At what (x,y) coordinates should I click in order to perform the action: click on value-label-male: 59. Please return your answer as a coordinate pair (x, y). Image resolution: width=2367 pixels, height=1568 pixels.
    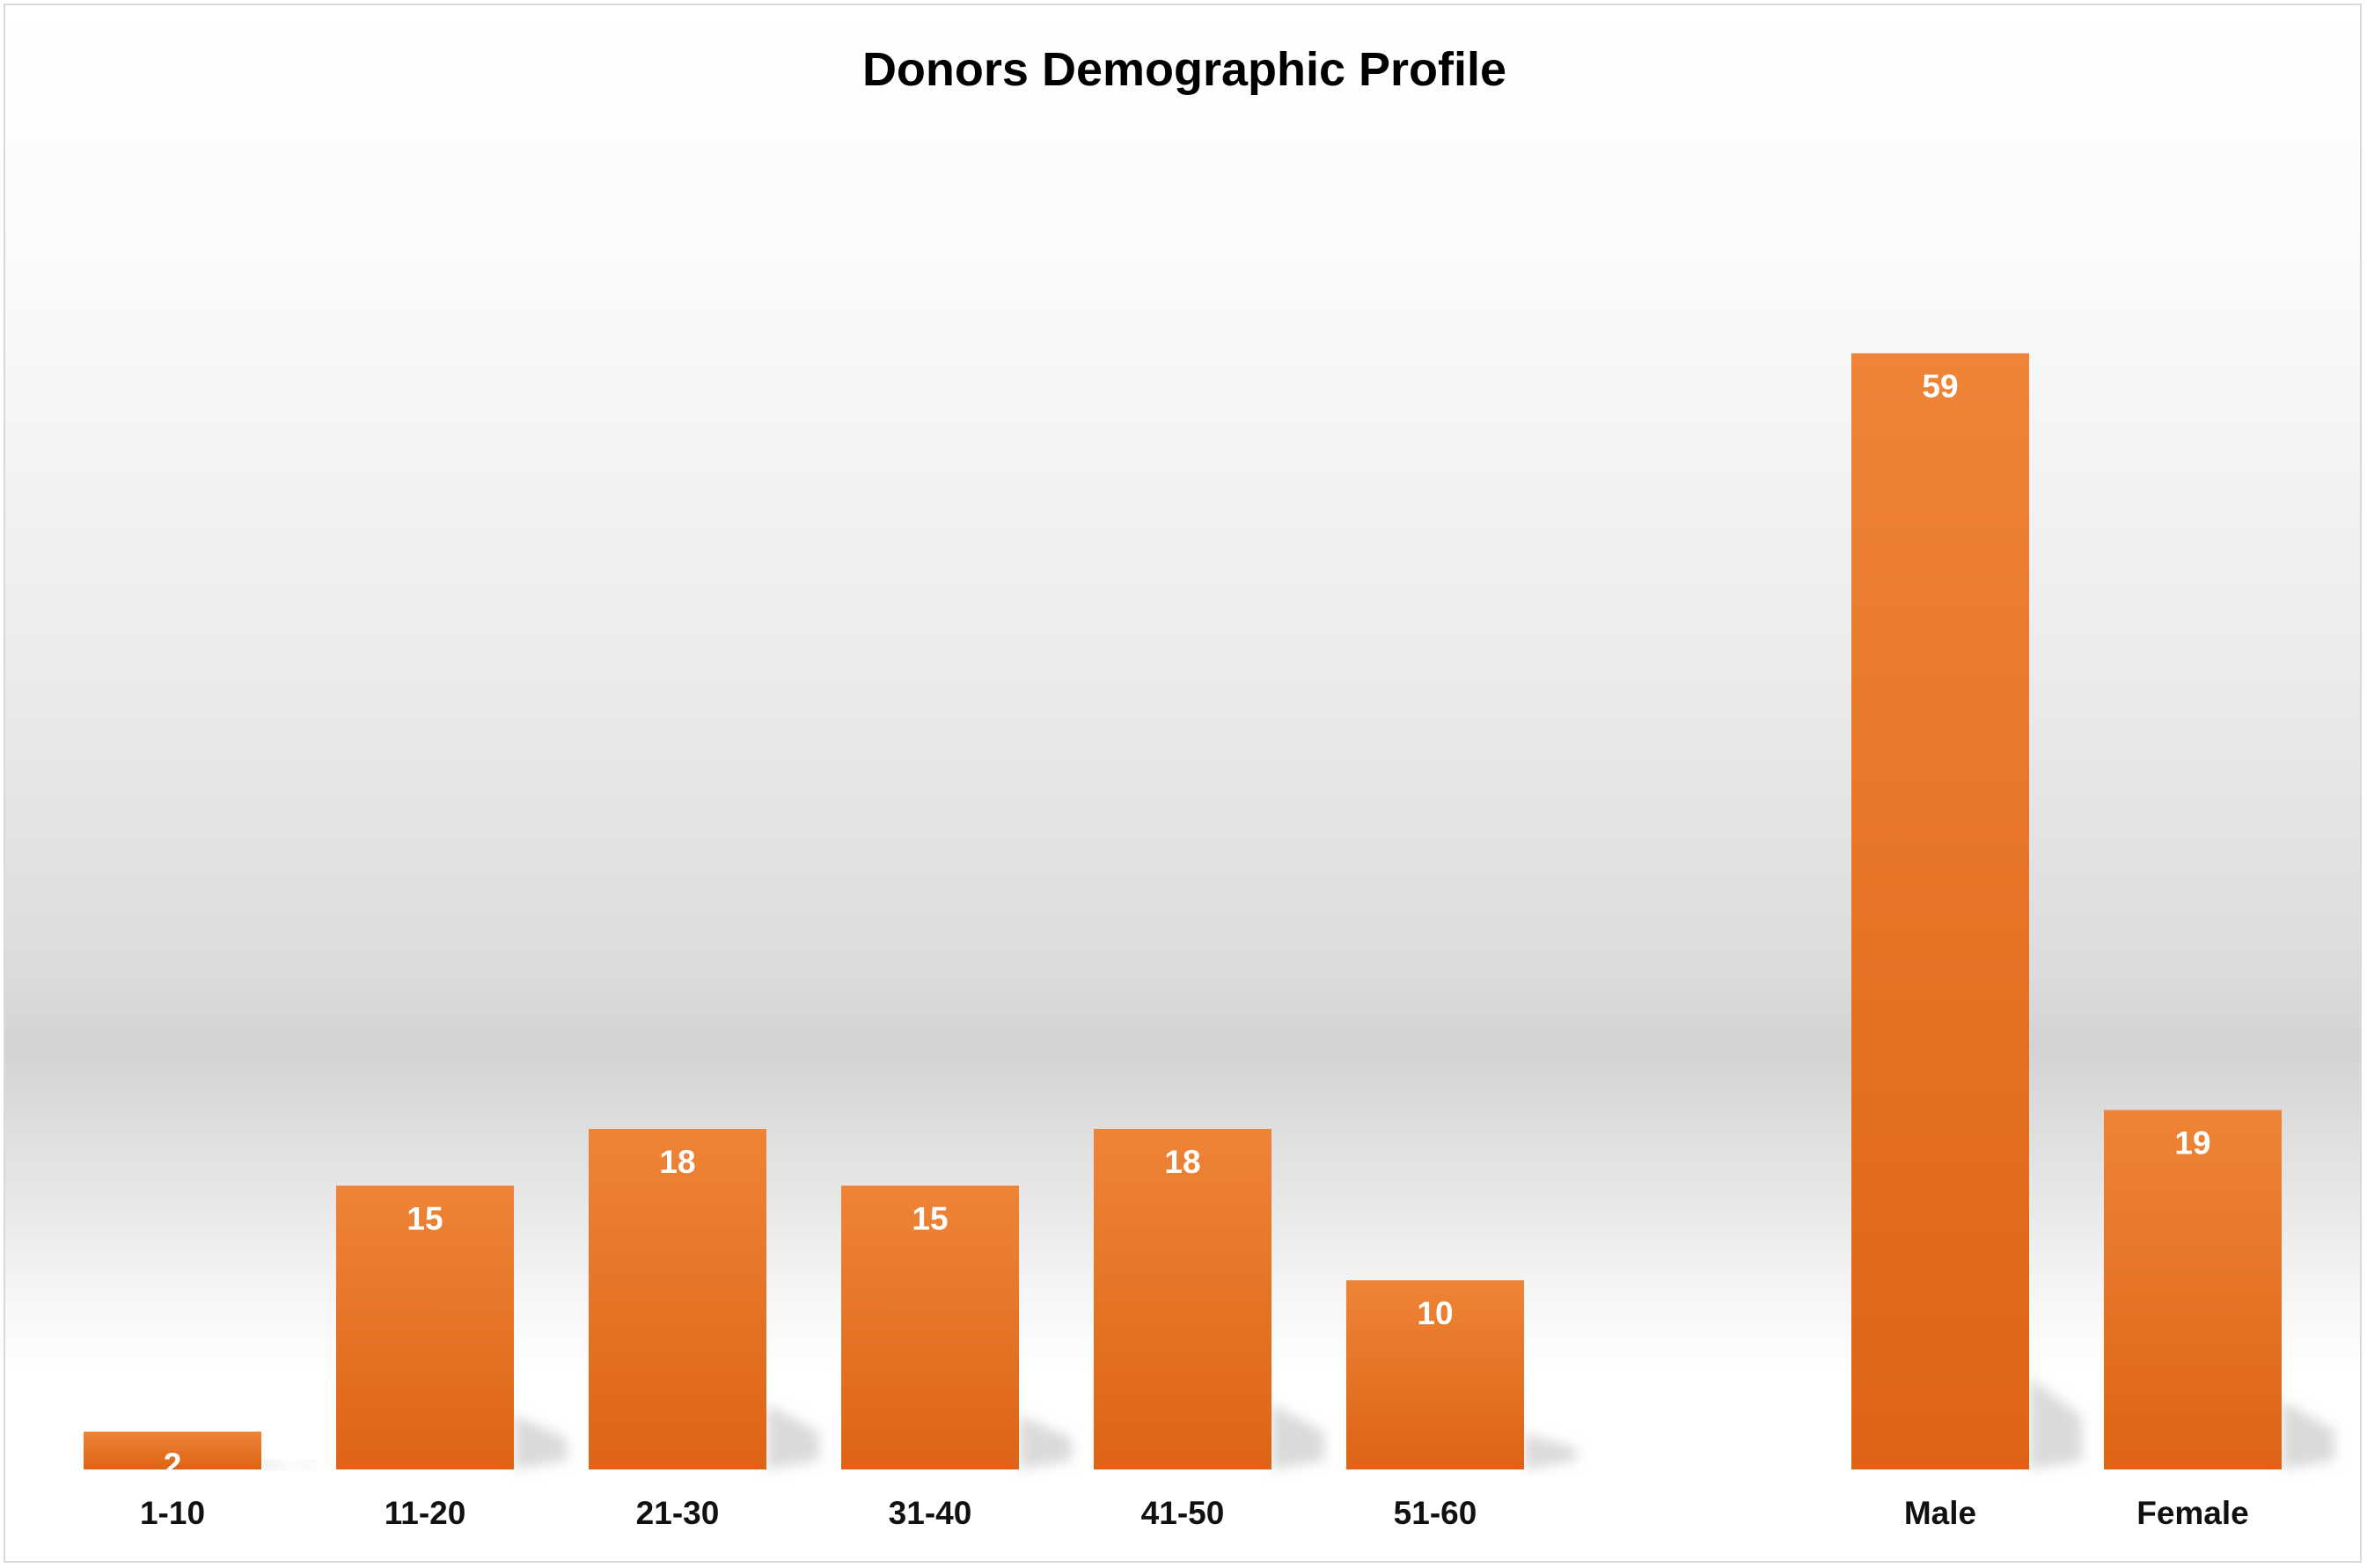
    Looking at the image, I should click on (1940, 387).